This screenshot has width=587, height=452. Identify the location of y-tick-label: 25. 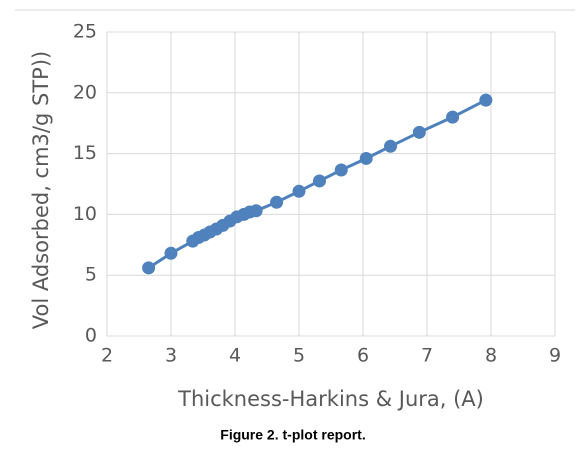
(85, 32).